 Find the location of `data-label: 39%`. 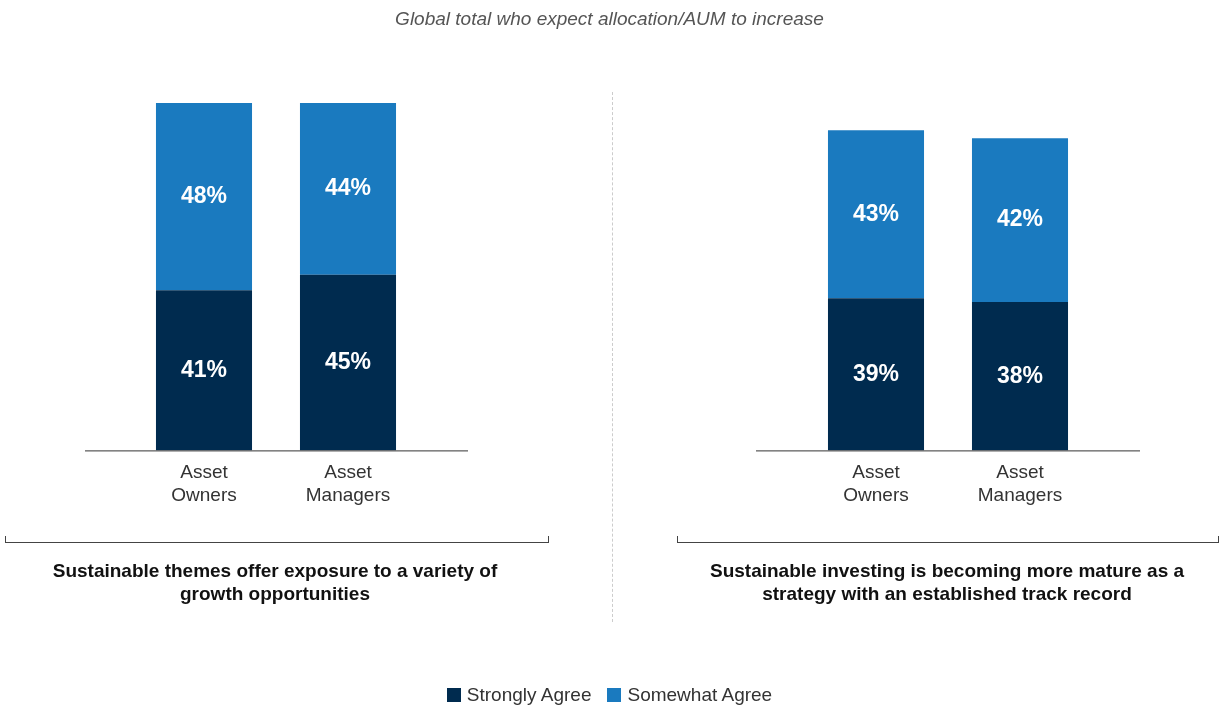

data-label: 39% is located at coordinates (876, 372).